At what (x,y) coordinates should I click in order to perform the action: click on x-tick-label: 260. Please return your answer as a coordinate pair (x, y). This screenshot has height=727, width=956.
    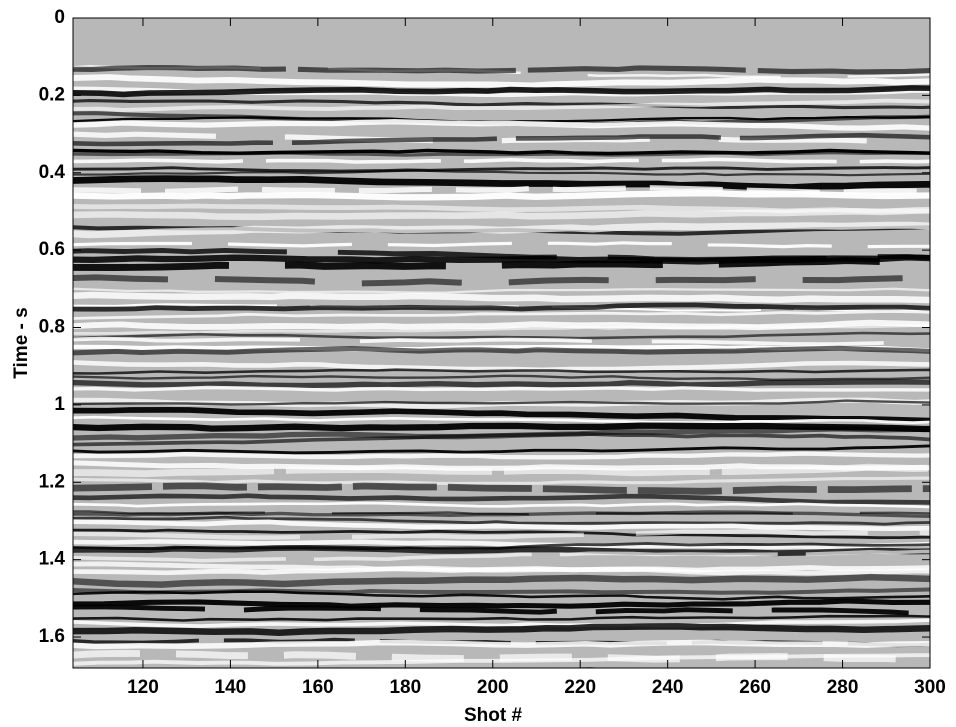
    Looking at the image, I should click on (755, 687).